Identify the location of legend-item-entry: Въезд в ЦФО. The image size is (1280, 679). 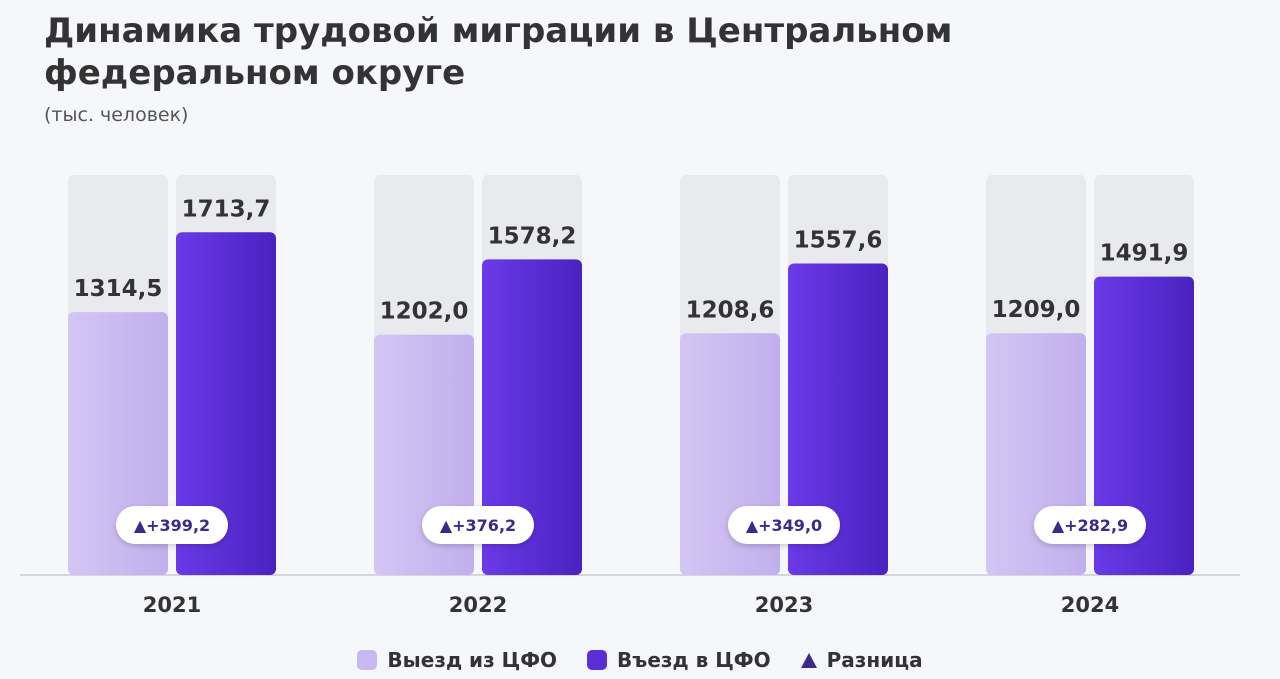
(679, 660).